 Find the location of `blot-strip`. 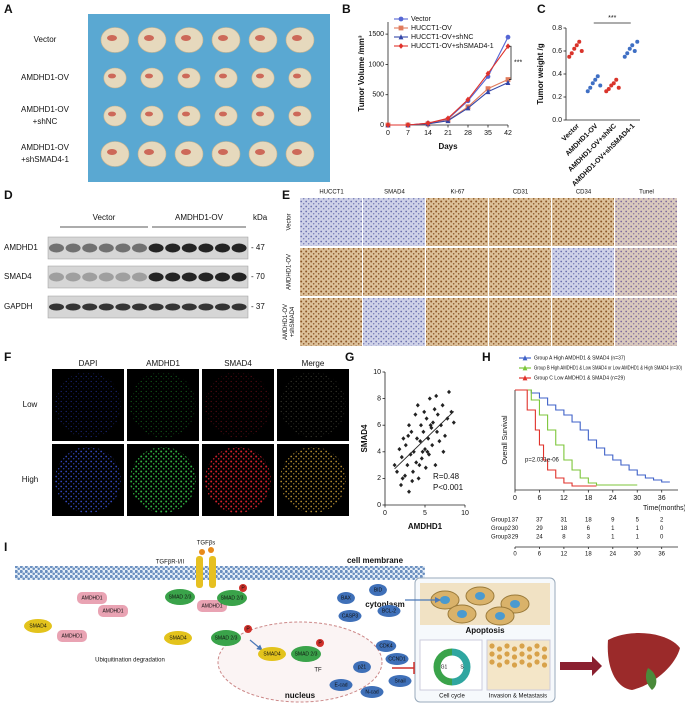

blot-strip is located at coordinates (148, 248).